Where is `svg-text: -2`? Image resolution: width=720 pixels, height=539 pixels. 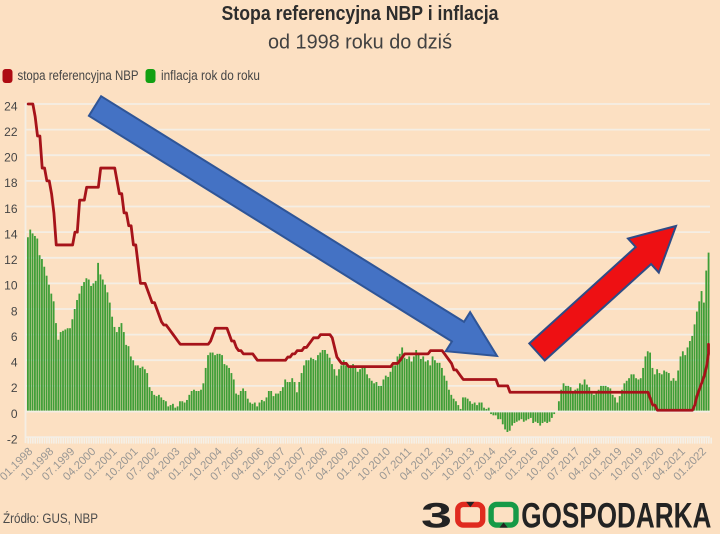 svg-text: -2 is located at coordinates (12, 439).